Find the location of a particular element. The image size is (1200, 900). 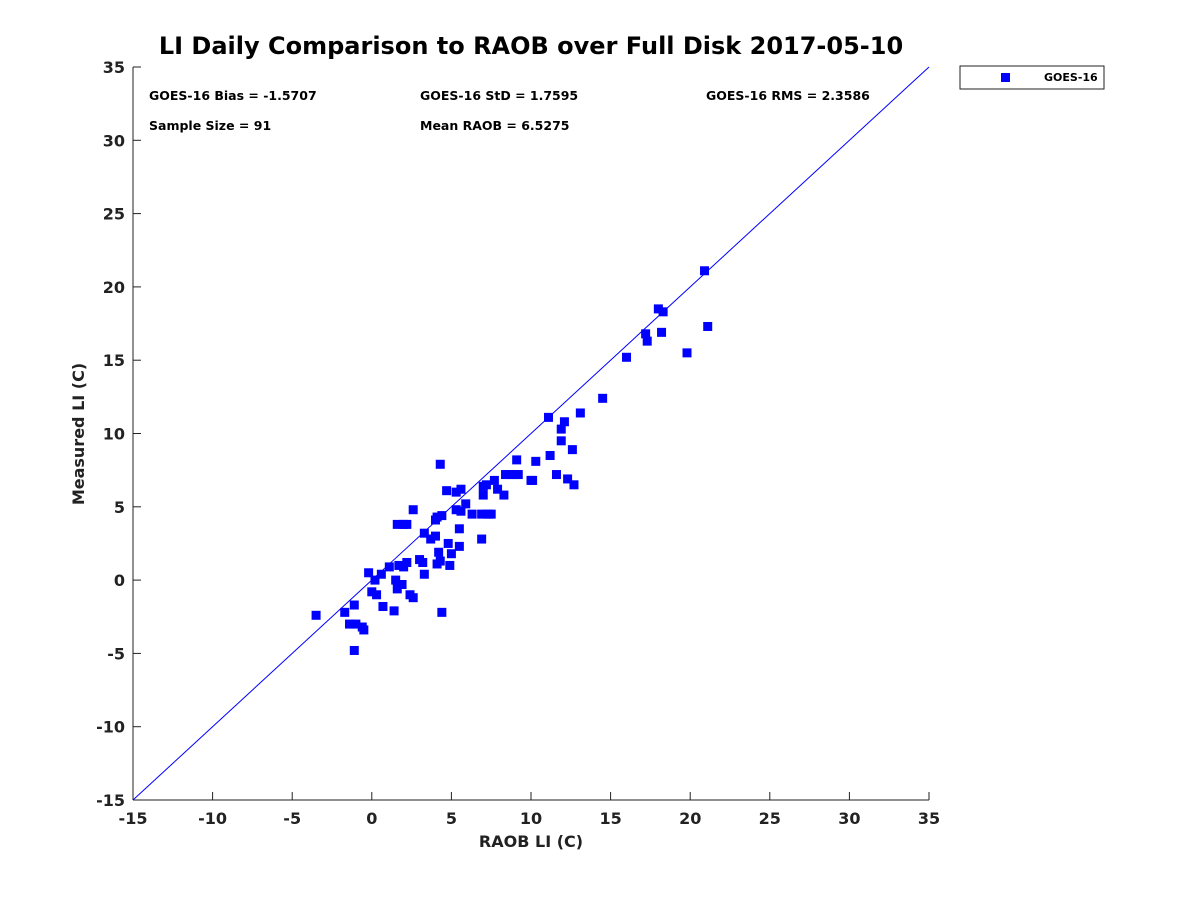

y-tick-label: 30 is located at coordinates (114, 140).